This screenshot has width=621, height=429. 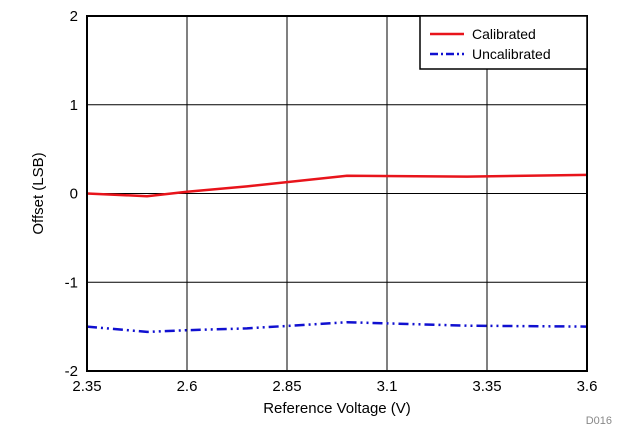 I want to click on legend-box, so click(x=503, y=42).